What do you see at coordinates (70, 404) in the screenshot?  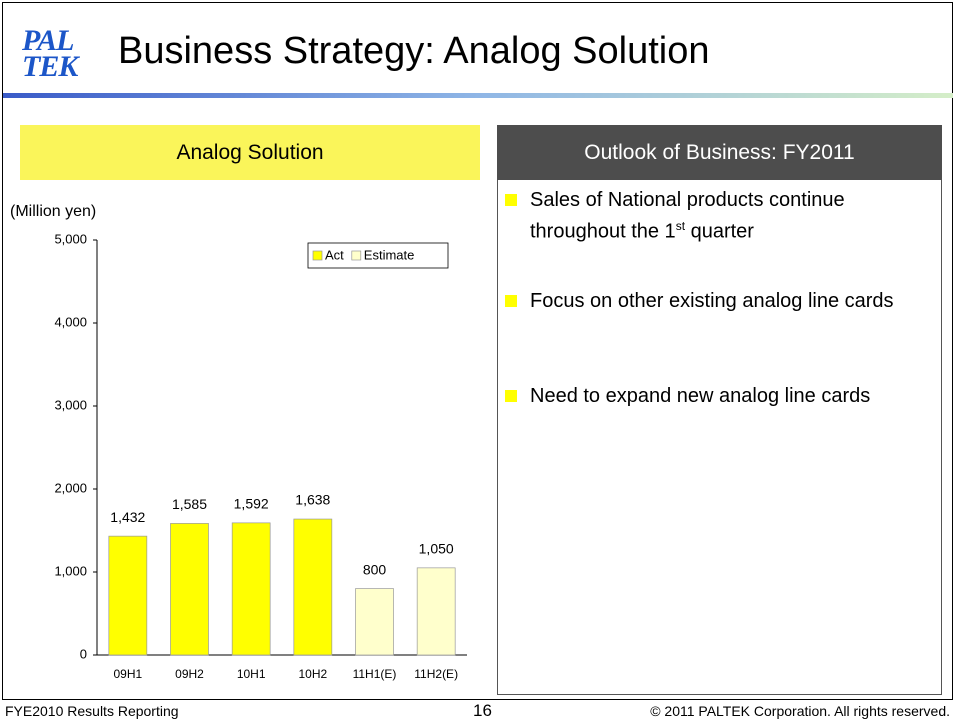 I see `y-tick-label: 3,000` at bounding box center [70, 404].